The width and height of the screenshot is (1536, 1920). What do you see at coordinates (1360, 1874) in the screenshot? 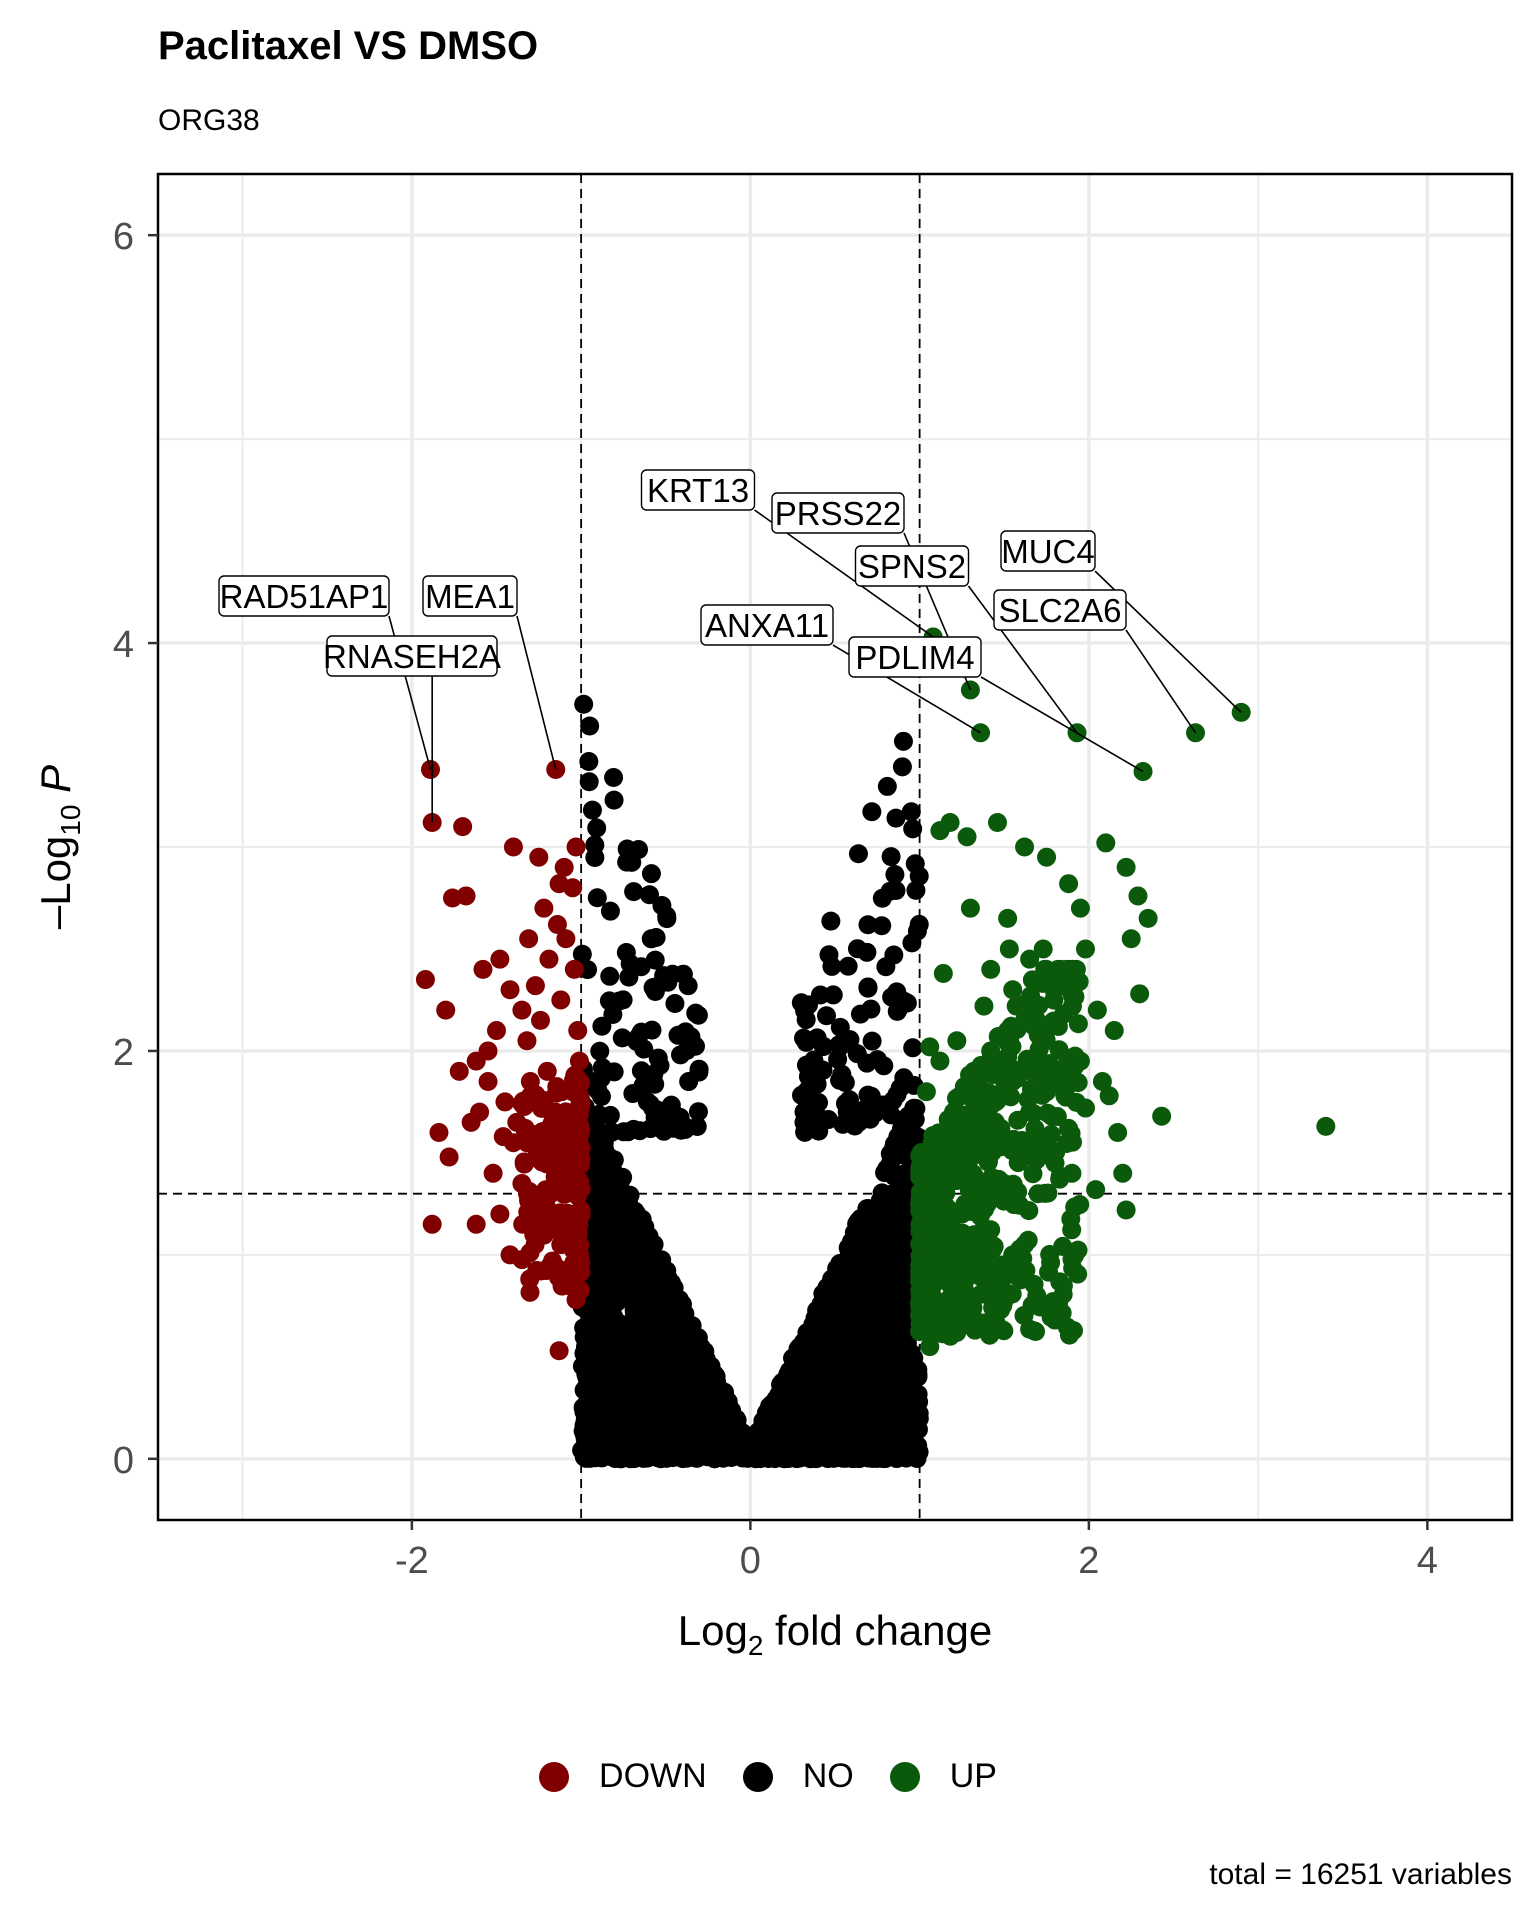
I see `caption: total = 16251 variables` at bounding box center [1360, 1874].